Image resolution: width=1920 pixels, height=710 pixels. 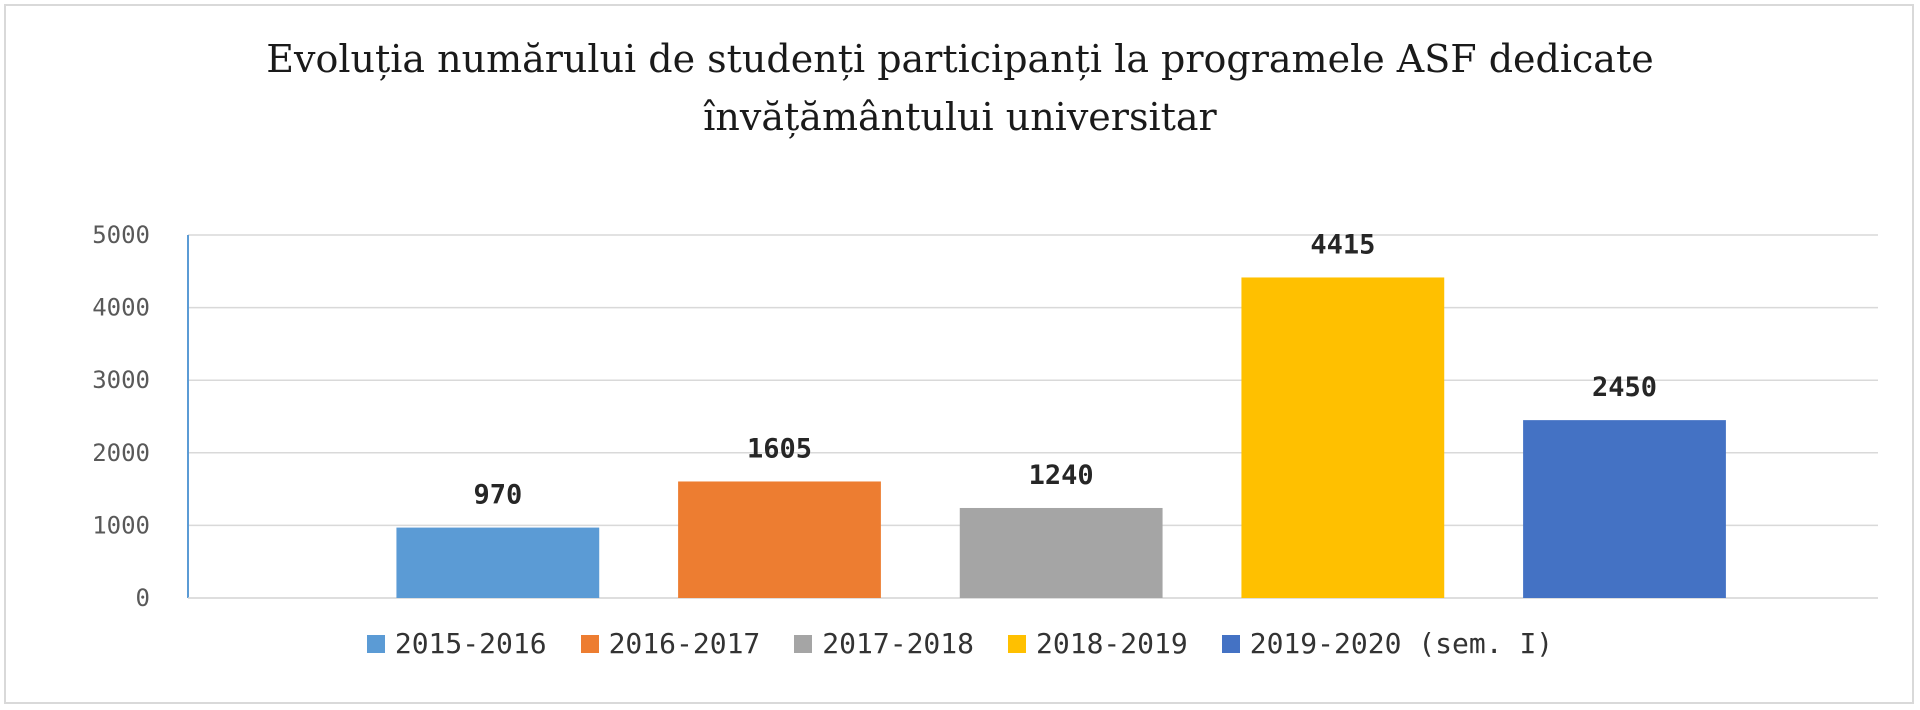 I want to click on data-label: 1240, so click(x=1061, y=475).